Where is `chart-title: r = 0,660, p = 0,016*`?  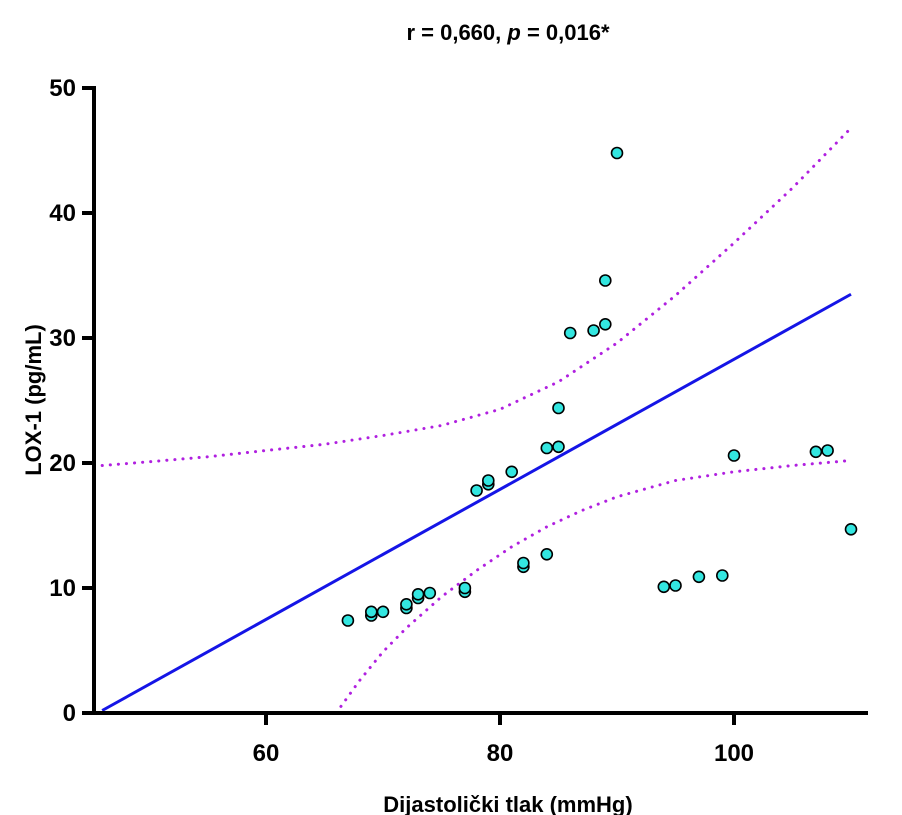
chart-title: r = 0,660, p = 0,016* is located at coordinates (508, 32).